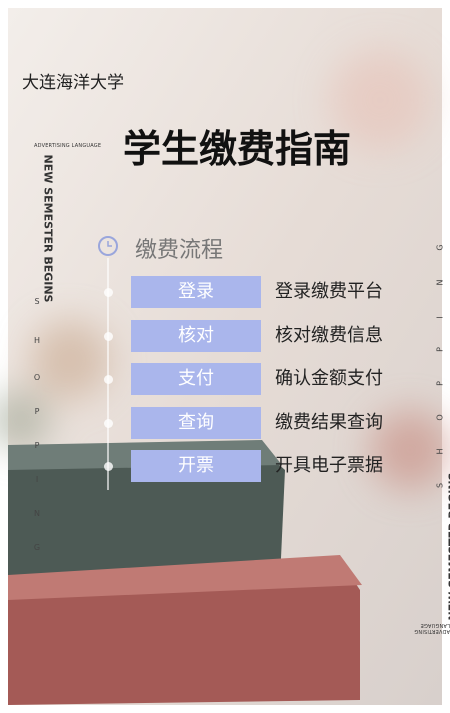 The image size is (450, 713). I want to click on step-button: 登录, so click(196, 292).